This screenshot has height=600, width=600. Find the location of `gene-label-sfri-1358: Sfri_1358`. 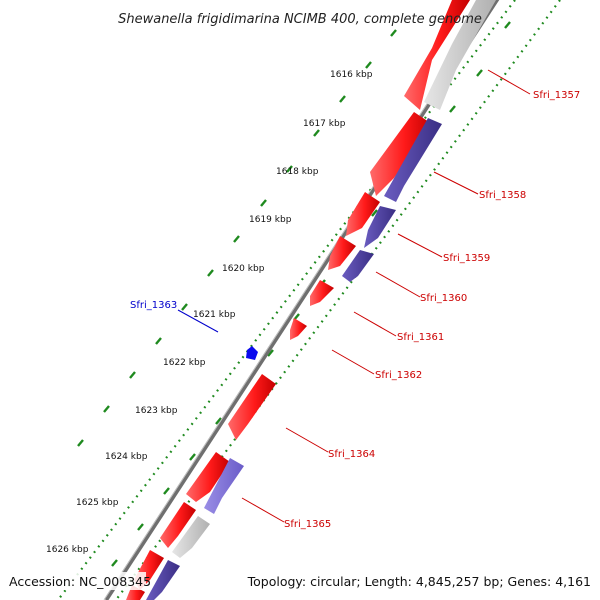

gene-label-sfri-1358: Sfri_1358 is located at coordinates (502, 195).